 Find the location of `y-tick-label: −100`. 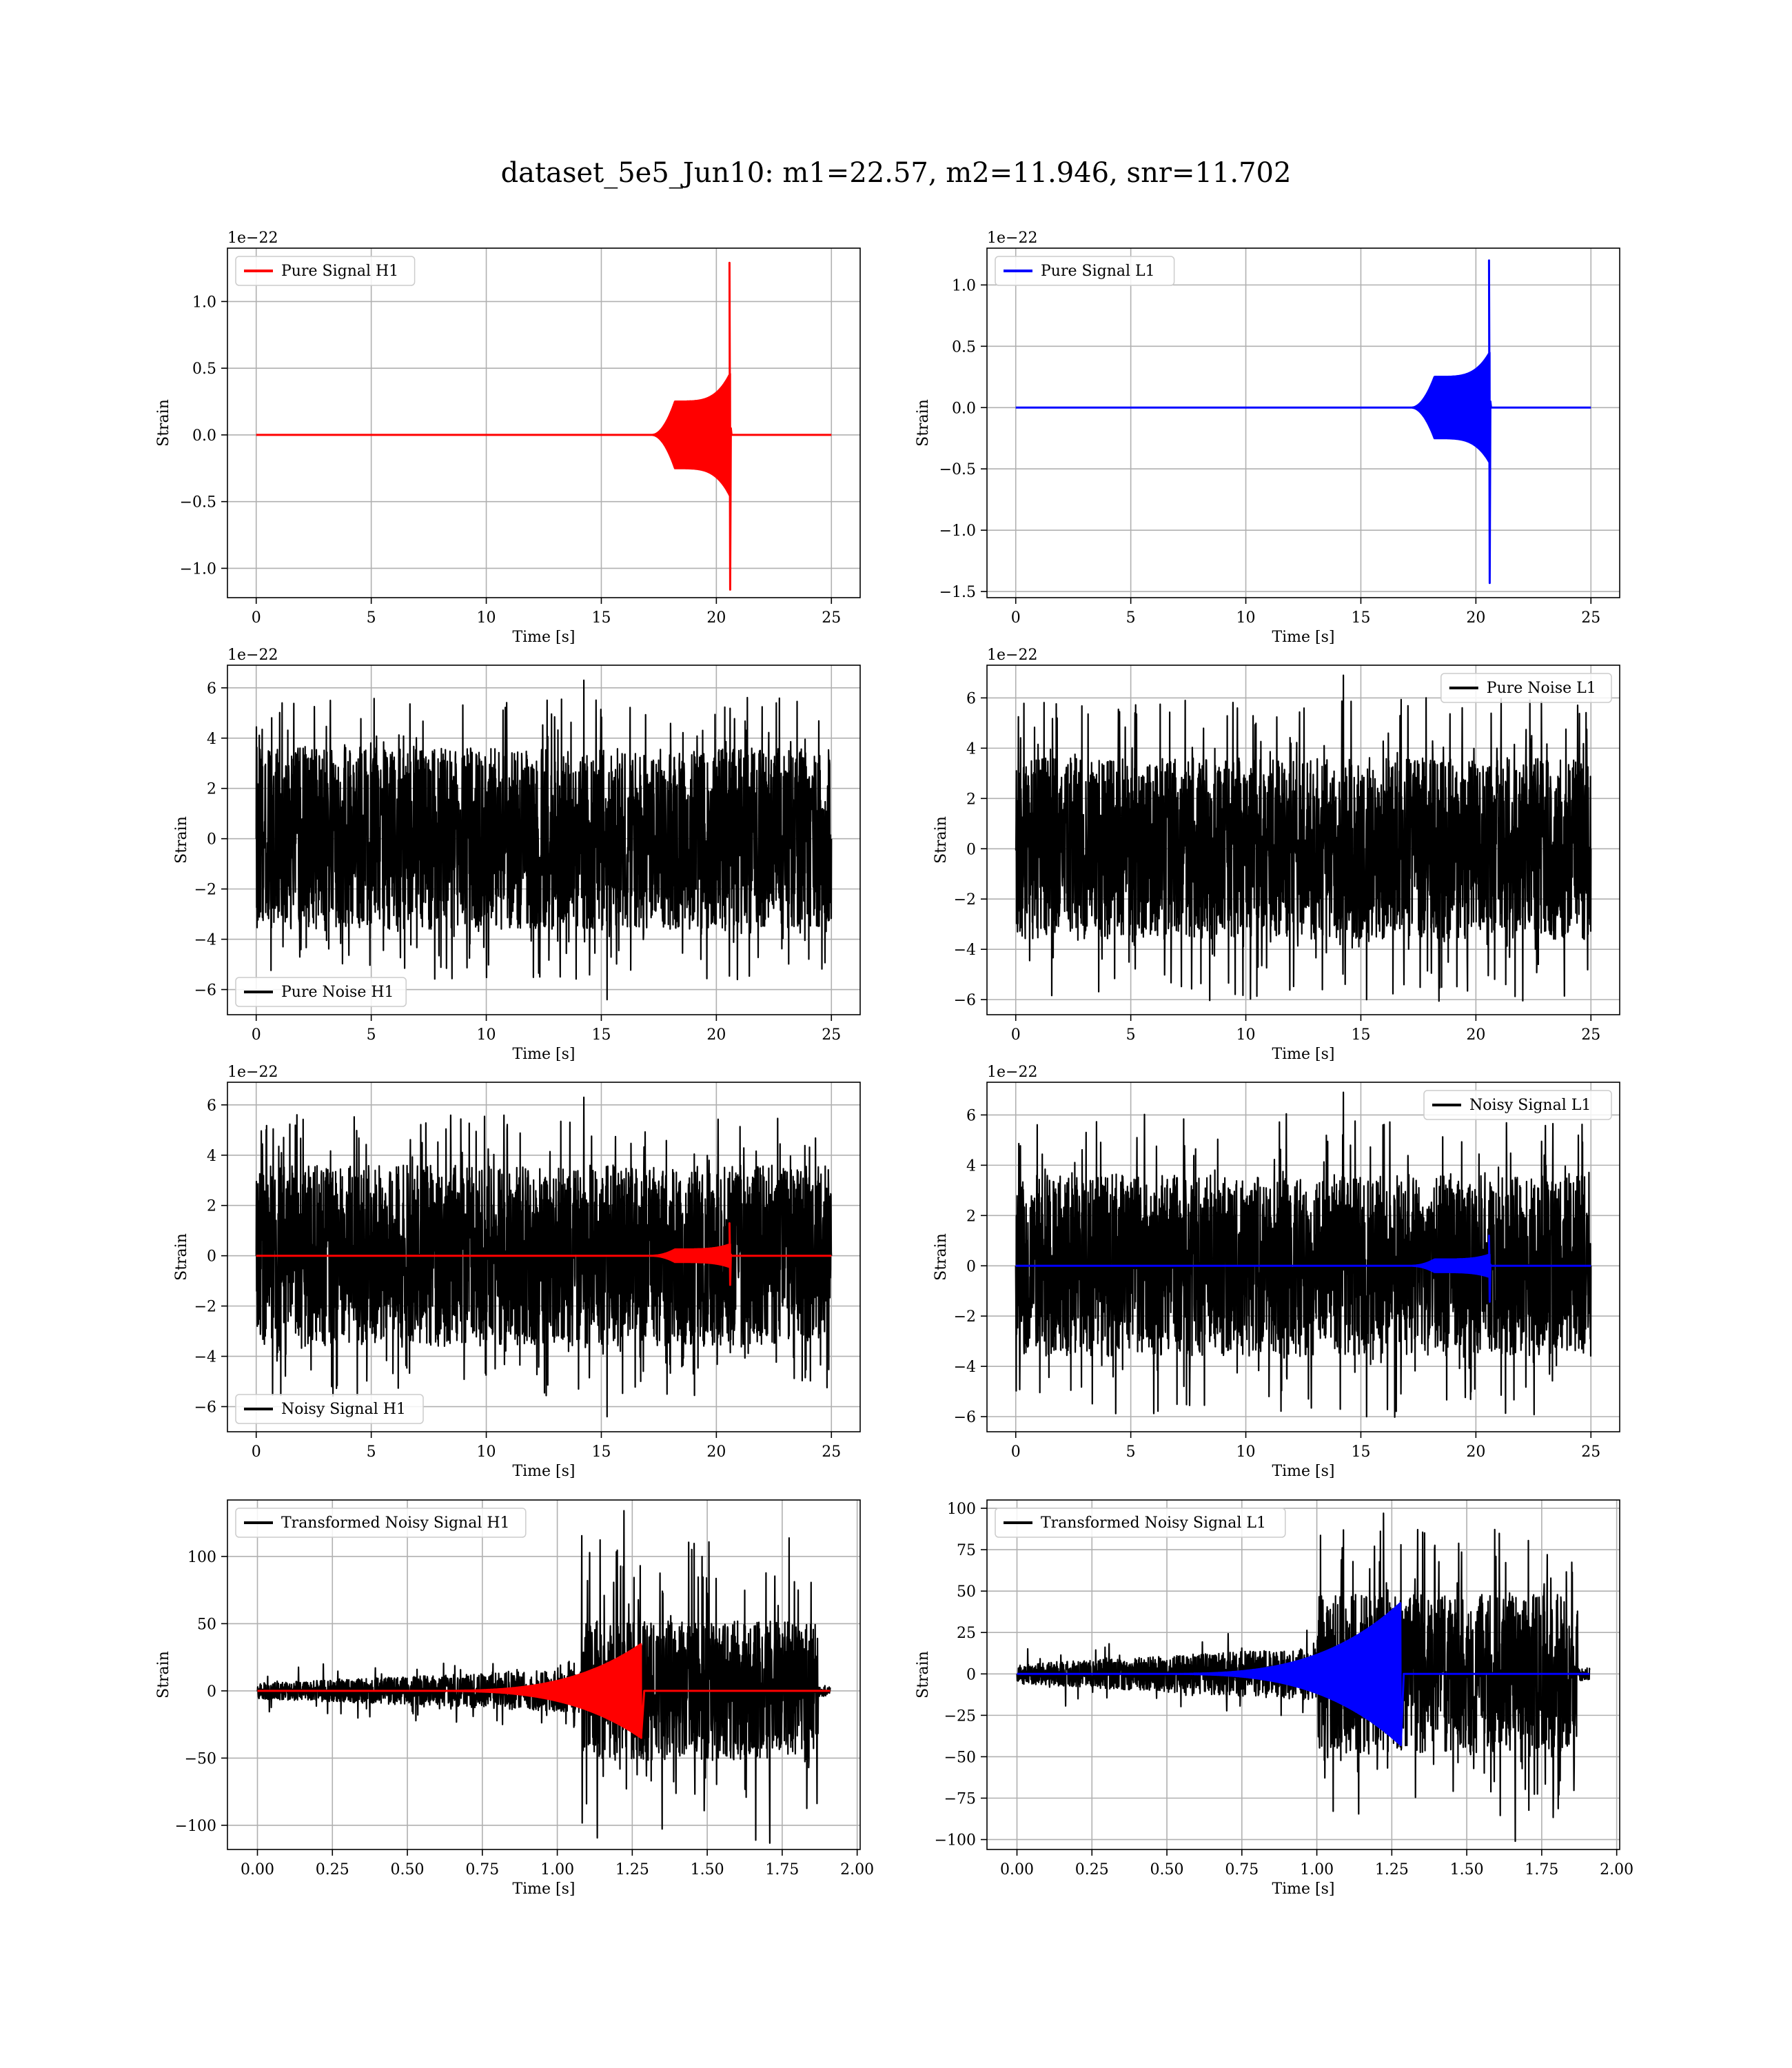

y-tick-label: −100 is located at coordinates (196, 1826).